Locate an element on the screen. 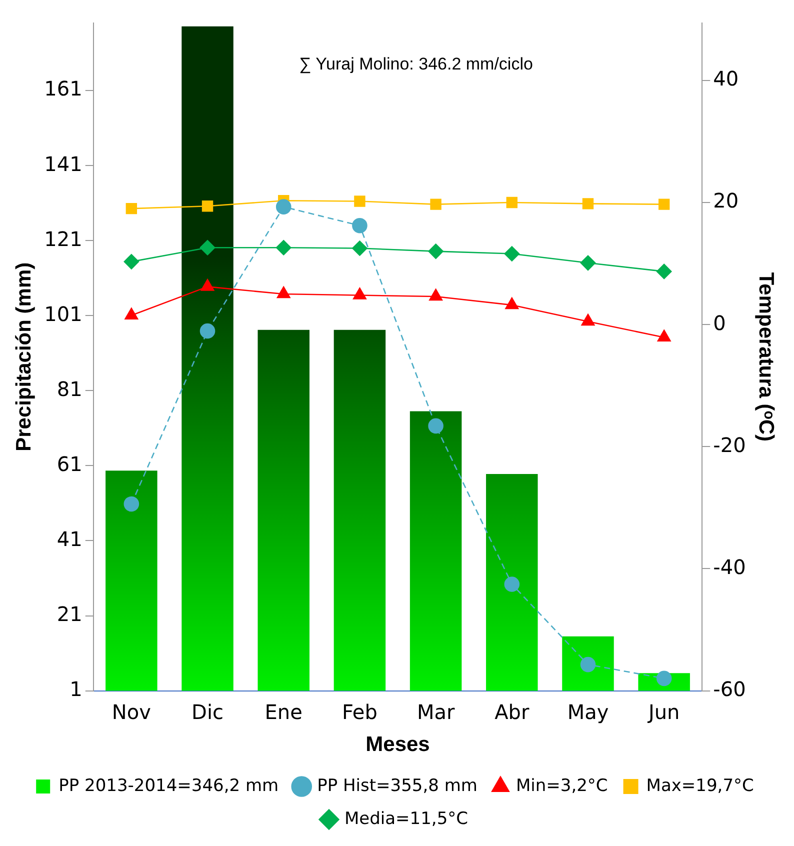  y2-tick-label: 40 is located at coordinates (726, 78).